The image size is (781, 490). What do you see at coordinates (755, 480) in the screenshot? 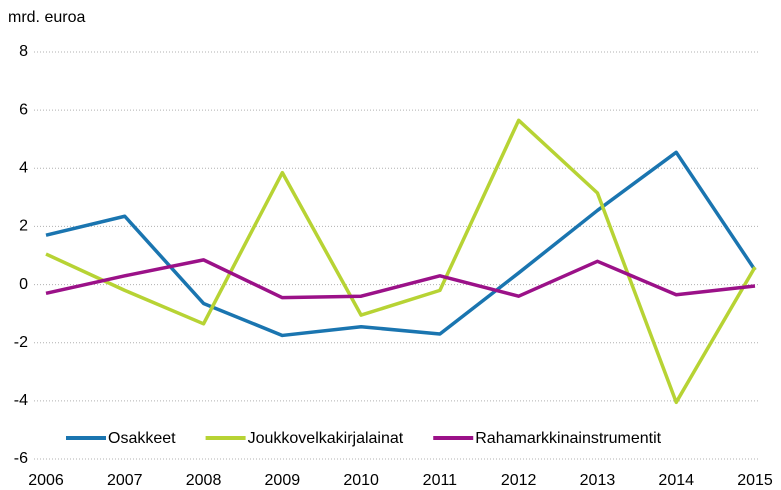
I see `x-tick-label: 2015` at bounding box center [755, 480].